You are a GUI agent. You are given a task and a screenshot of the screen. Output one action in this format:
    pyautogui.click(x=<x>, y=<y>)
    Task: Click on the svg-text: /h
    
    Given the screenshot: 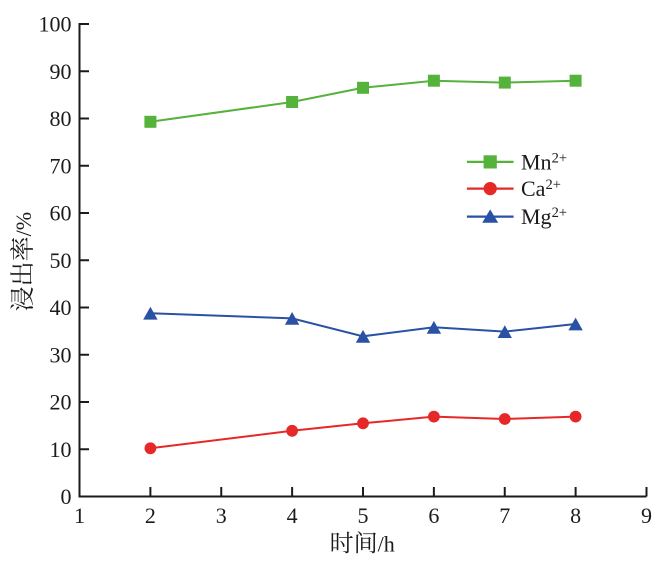 What is the action you would take?
    pyautogui.click(x=386, y=544)
    